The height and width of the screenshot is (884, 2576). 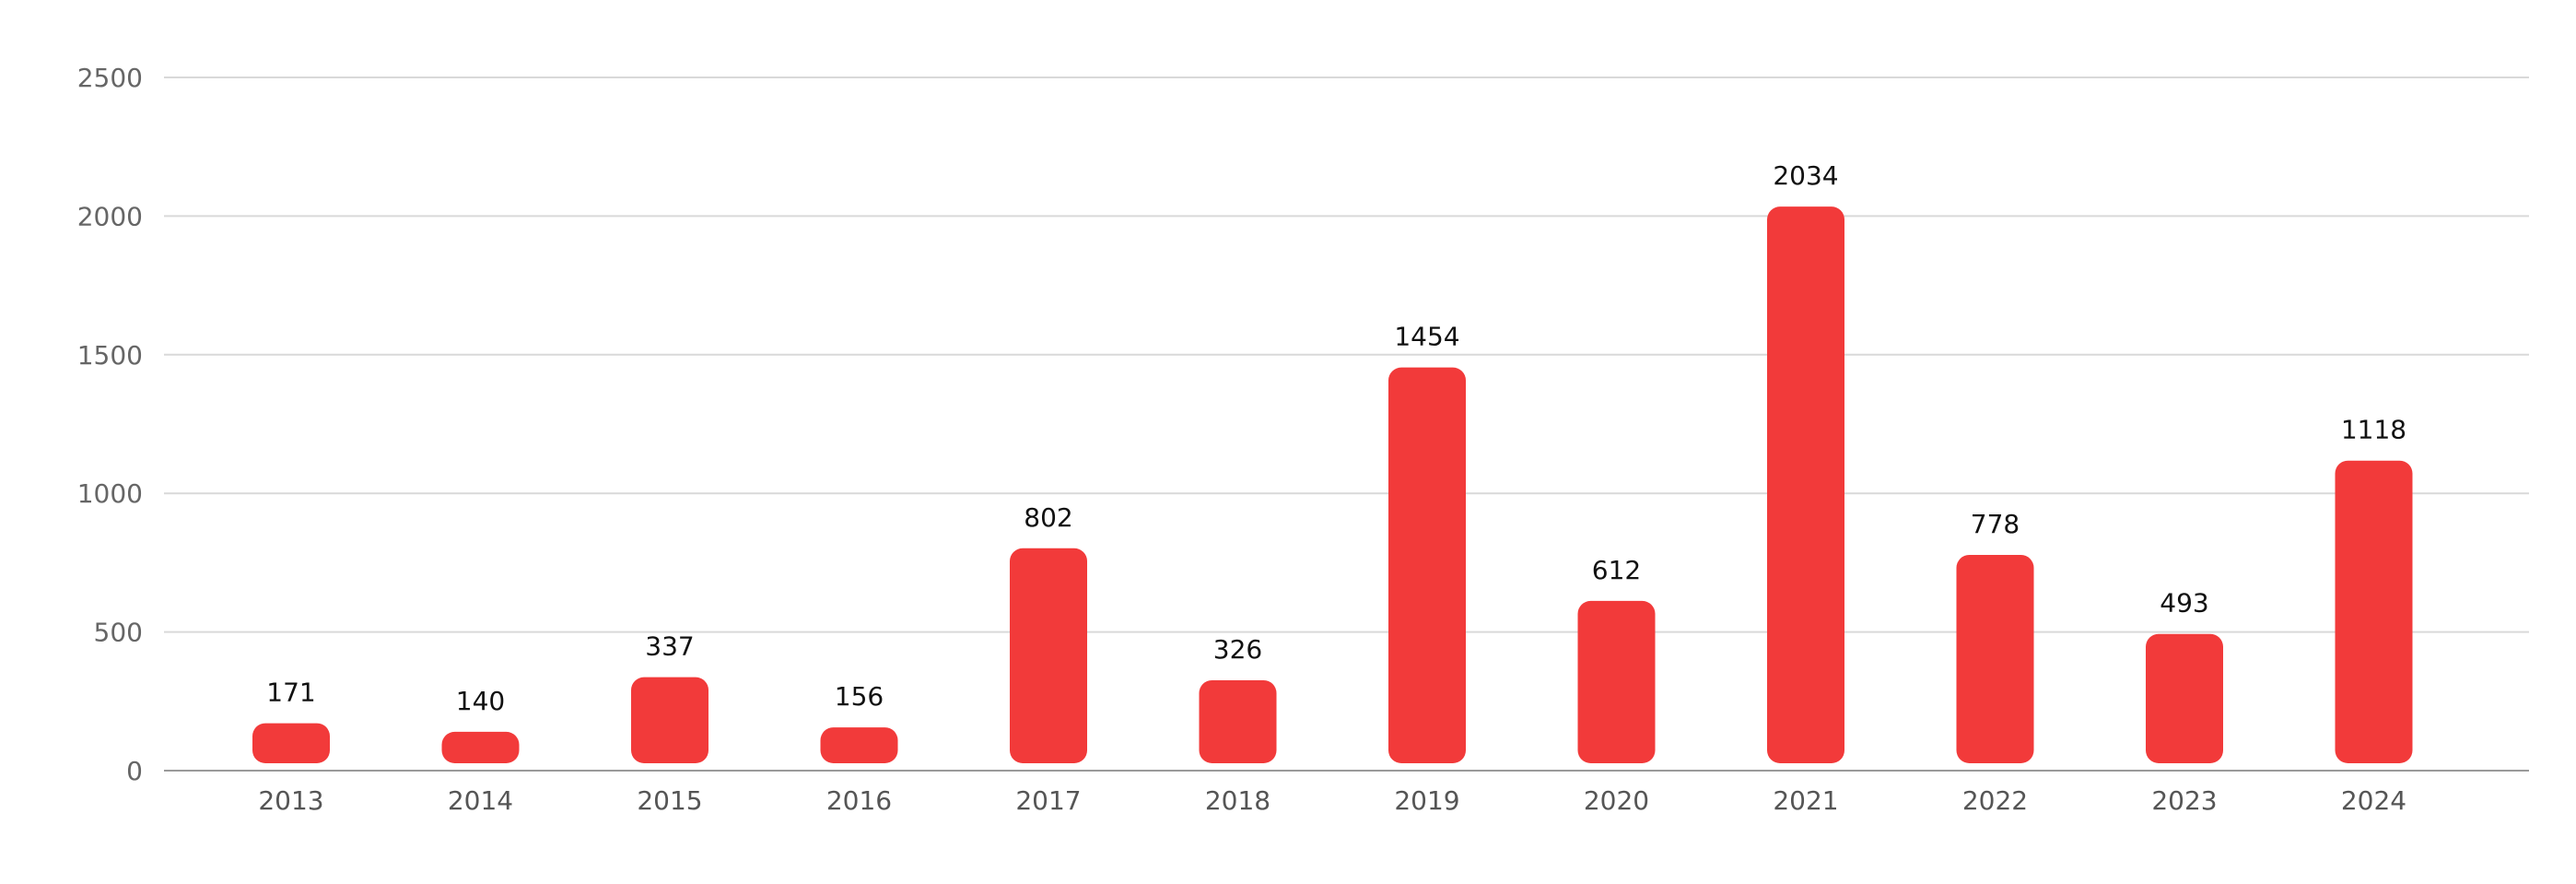 I want to click on bar-2014, so click(x=480, y=747).